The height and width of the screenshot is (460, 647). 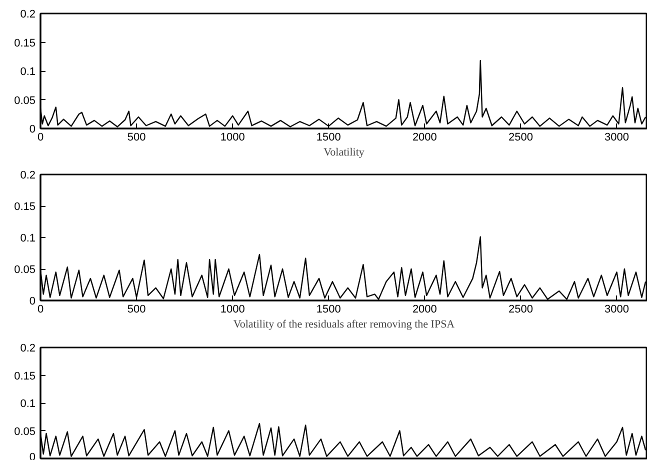 What do you see at coordinates (344, 324) in the screenshot?
I see `x-axis-title: Volatility of the residuals after removing the IPSA` at bounding box center [344, 324].